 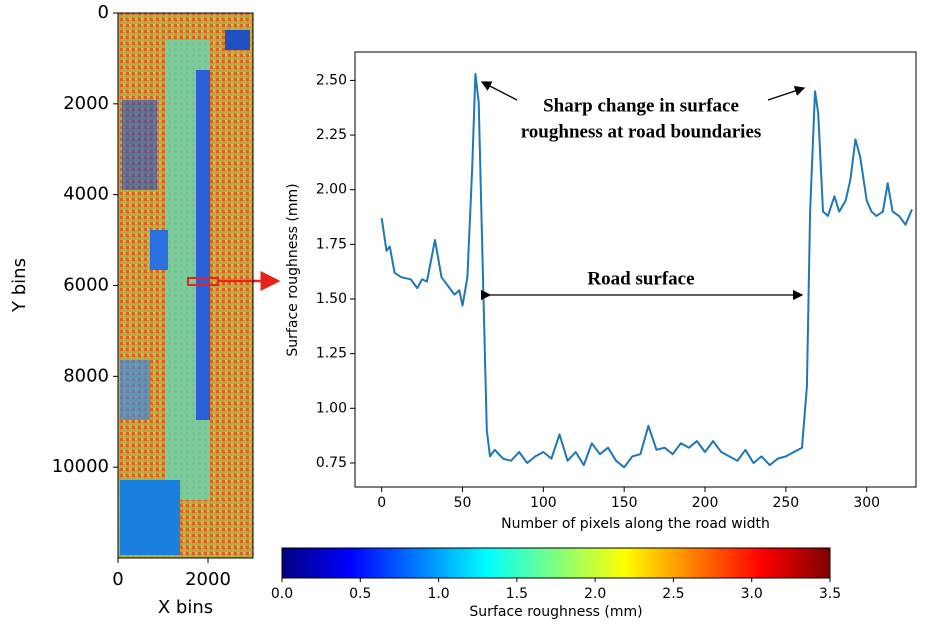 What do you see at coordinates (673, 594) in the screenshot?
I see `colorbar-tick-label: 2.5` at bounding box center [673, 594].